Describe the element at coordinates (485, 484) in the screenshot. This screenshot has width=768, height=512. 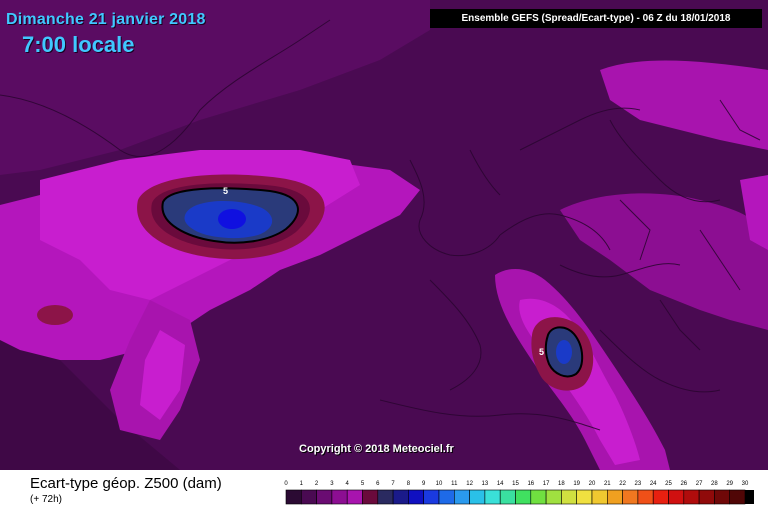
I see `scale-tick-label: 13` at that location.